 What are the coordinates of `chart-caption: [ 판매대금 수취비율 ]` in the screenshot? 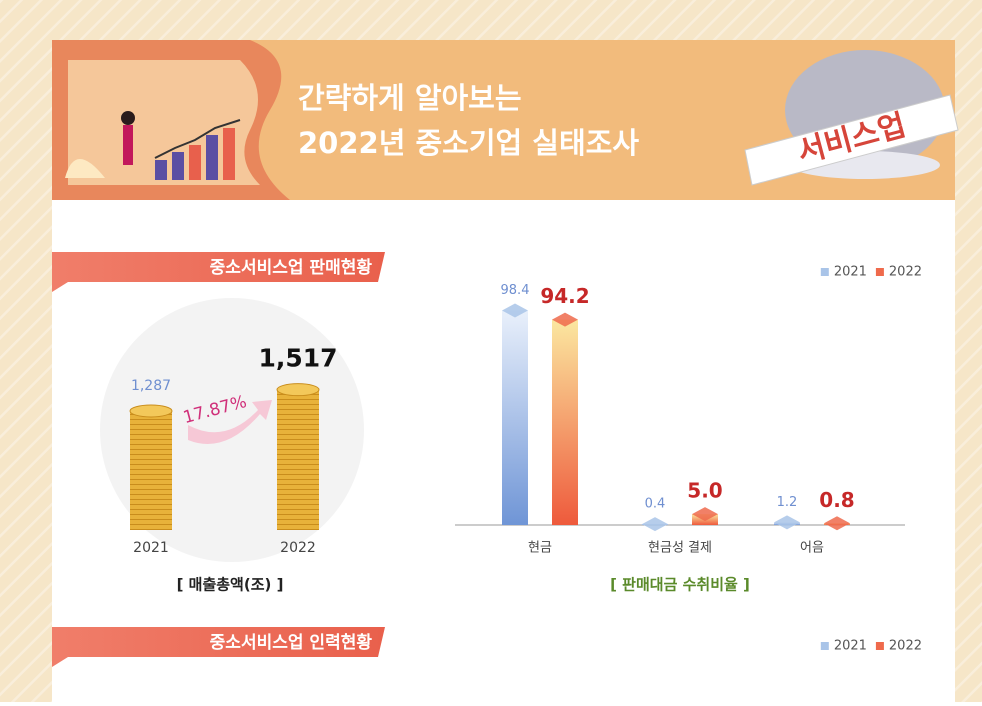 It's located at (680, 585).